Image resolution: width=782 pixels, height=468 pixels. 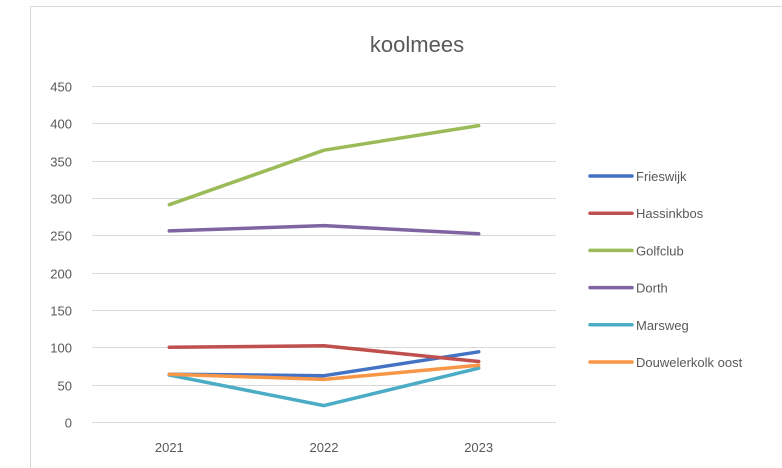 What do you see at coordinates (61, 255) in the screenshot?
I see `y-axis: 0 50 100 150 200 250 300 350 400 450` at bounding box center [61, 255].